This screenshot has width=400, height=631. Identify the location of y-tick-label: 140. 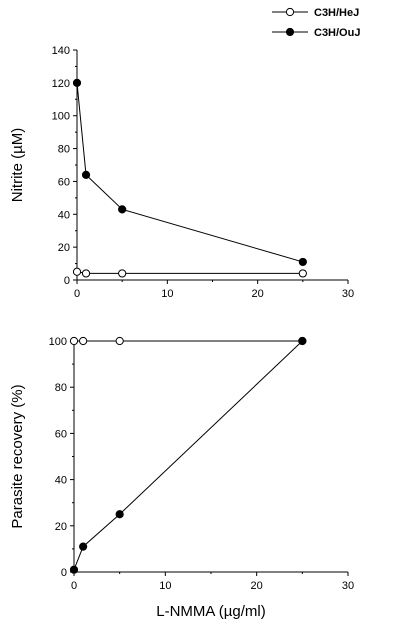
(61, 51).